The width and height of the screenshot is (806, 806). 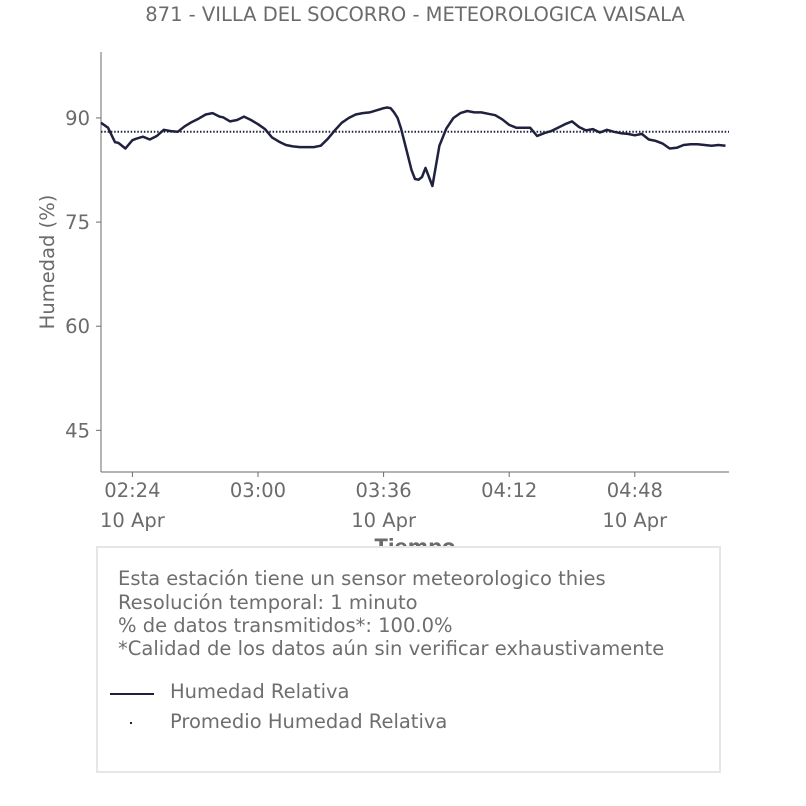 What do you see at coordinates (309, 721) in the screenshot?
I see `legend-label: Promedio Humedad Relativa` at bounding box center [309, 721].